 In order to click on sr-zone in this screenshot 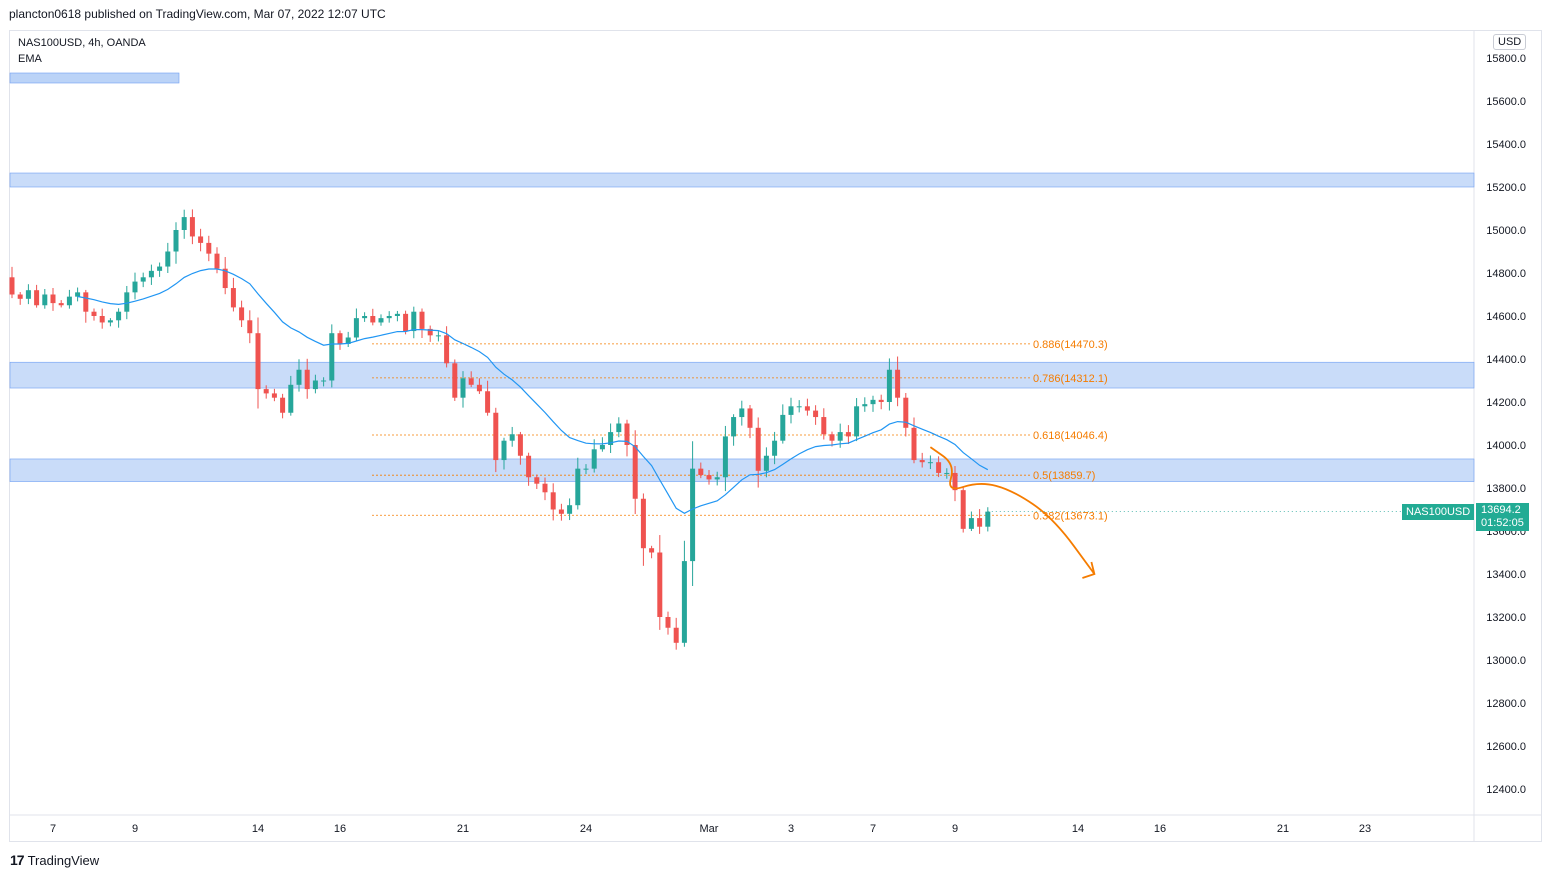, I will do `click(742, 180)`.